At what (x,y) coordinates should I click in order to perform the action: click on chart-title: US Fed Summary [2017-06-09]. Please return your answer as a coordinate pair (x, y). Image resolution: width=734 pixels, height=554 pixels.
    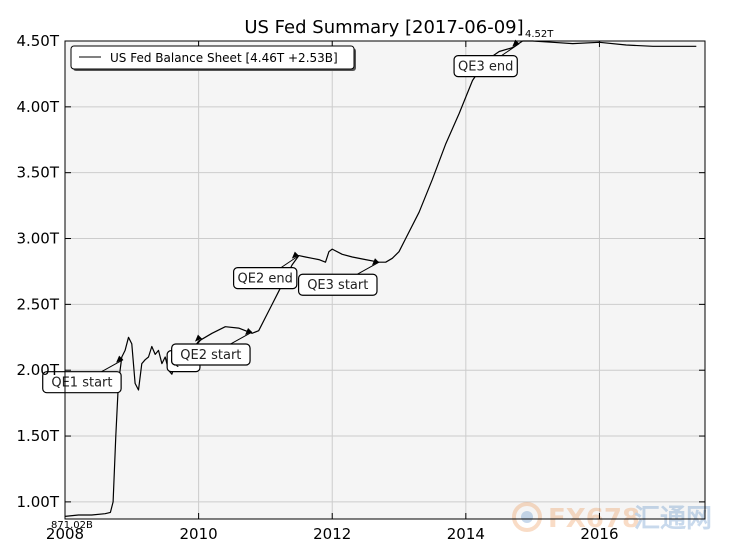
    Looking at the image, I should click on (383, 27).